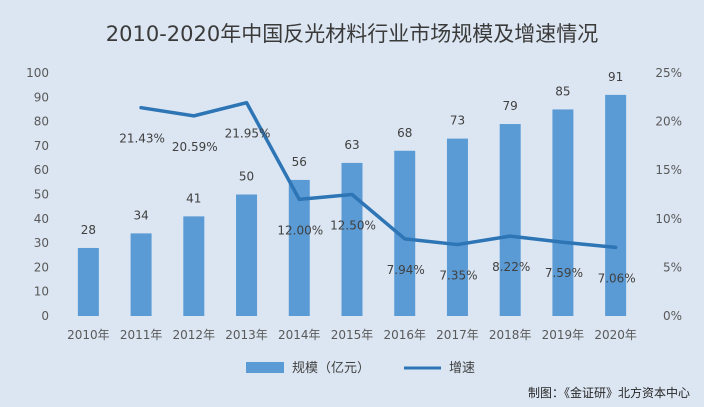 The height and width of the screenshot is (407, 704). Describe the element at coordinates (41, 97) in the screenshot. I see `left-tick-label: 90` at that location.